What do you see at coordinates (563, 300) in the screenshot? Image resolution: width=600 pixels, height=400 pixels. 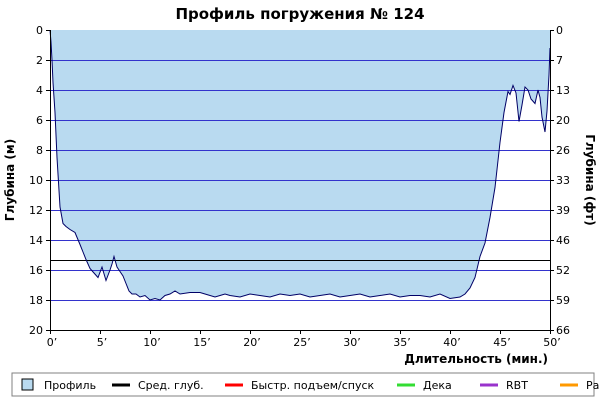 I see `y-right-tick-label: 59` at bounding box center [563, 300].